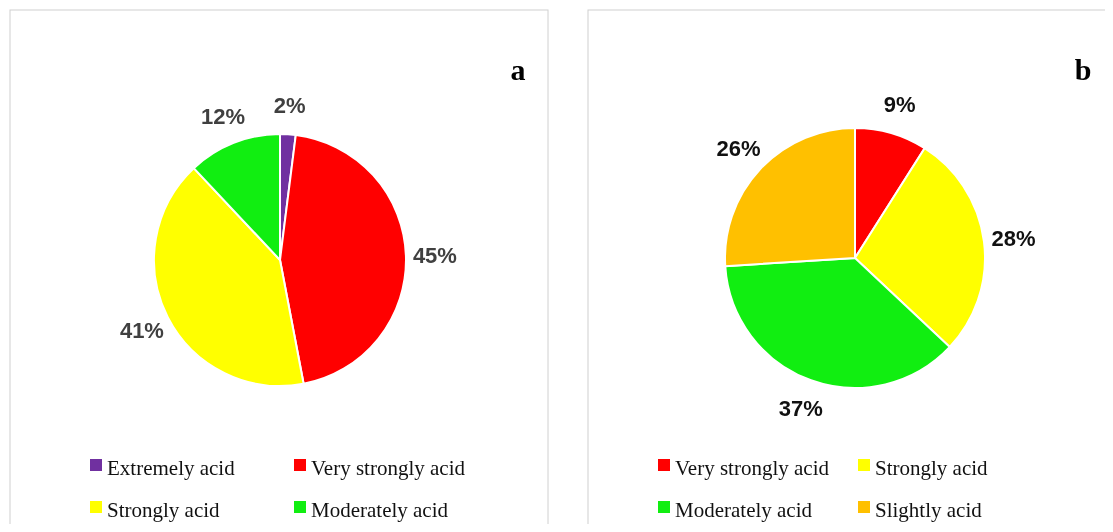 Image resolution: width=1113 pixels, height=532 pixels. What do you see at coordinates (1083, 69) in the screenshot?
I see `chart-title: b` at bounding box center [1083, 69].